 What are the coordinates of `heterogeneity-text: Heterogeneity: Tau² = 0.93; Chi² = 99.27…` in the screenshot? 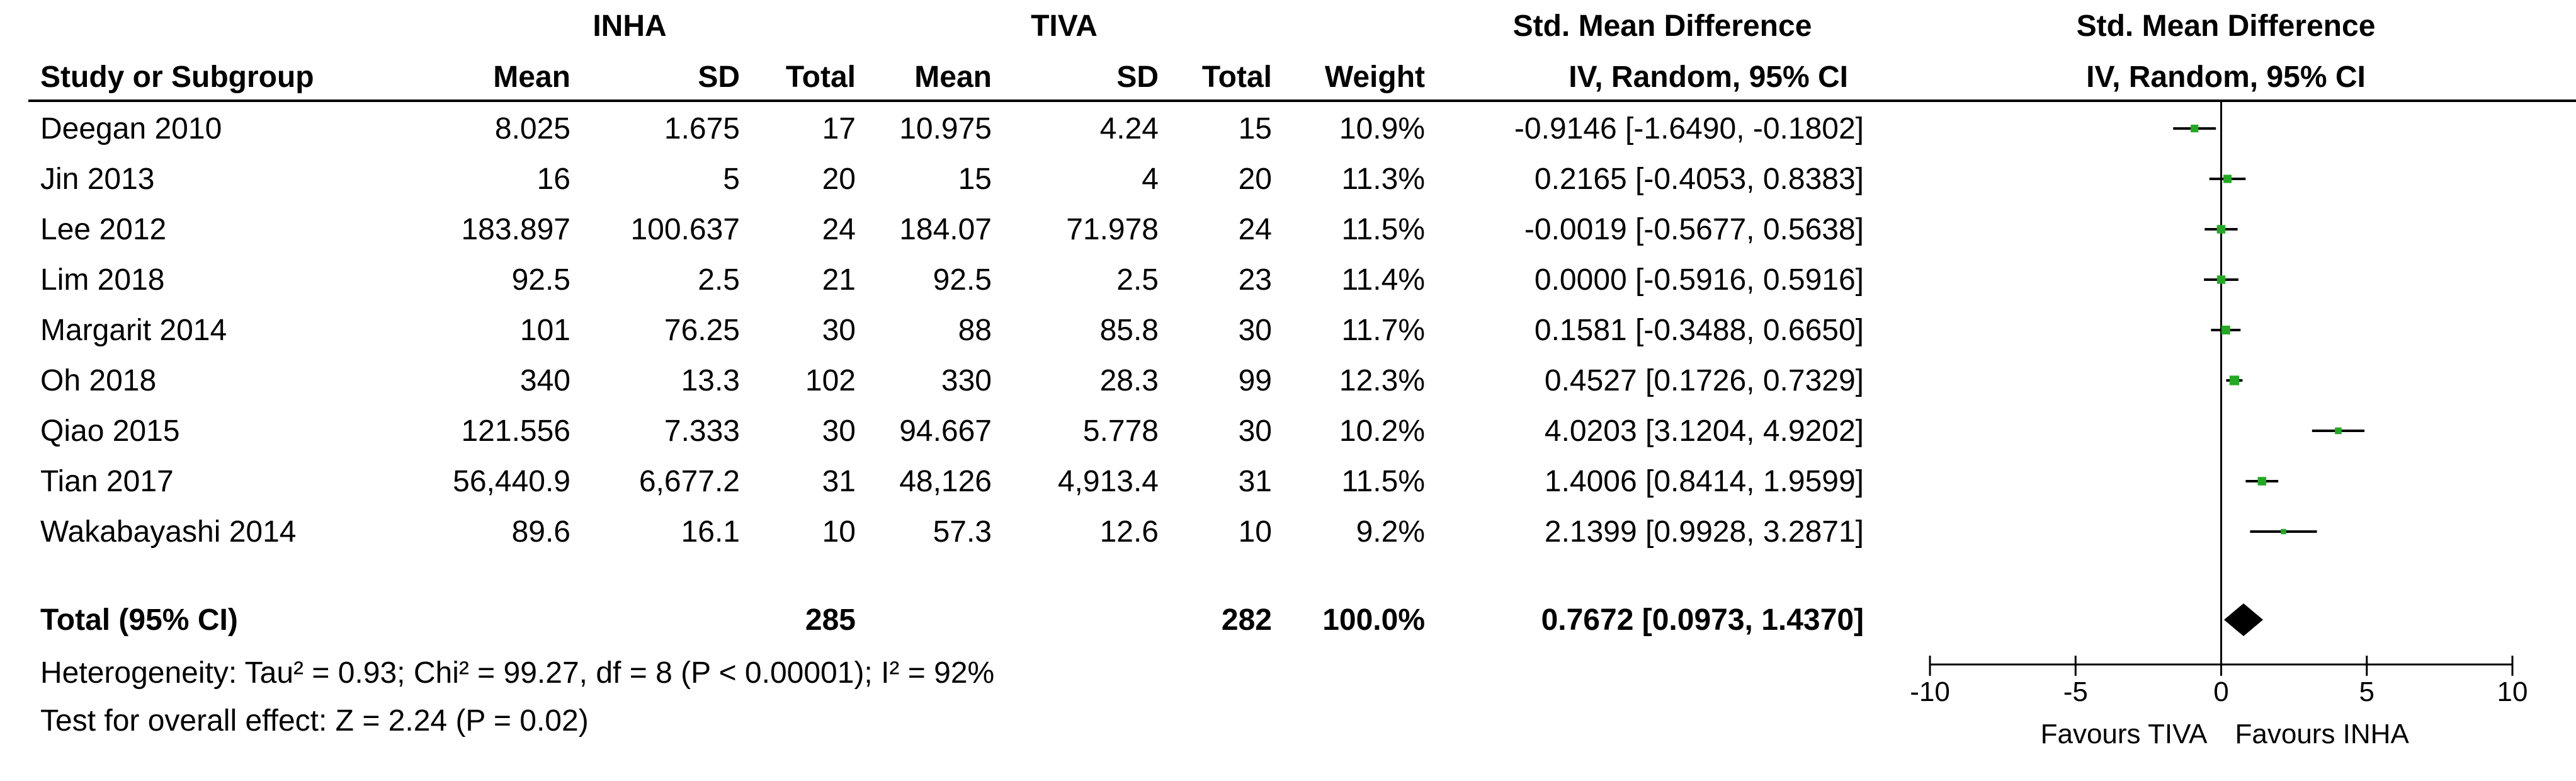 It's located at (517, 673).